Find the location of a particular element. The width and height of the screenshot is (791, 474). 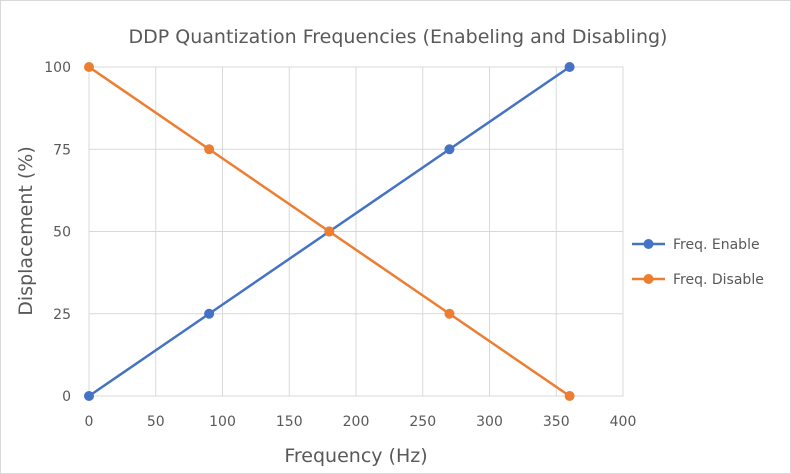

x-tick-label: 150 is located at coordinates (289, 422).